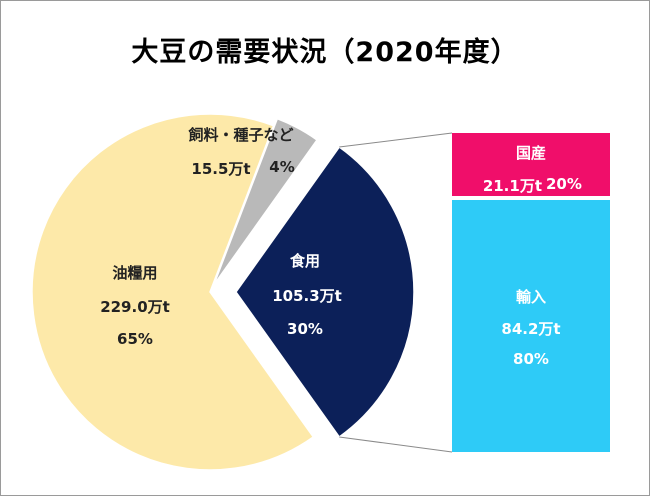  I want to click on slice-label-feed-name: 飼料・種子など, so click(241, 135).